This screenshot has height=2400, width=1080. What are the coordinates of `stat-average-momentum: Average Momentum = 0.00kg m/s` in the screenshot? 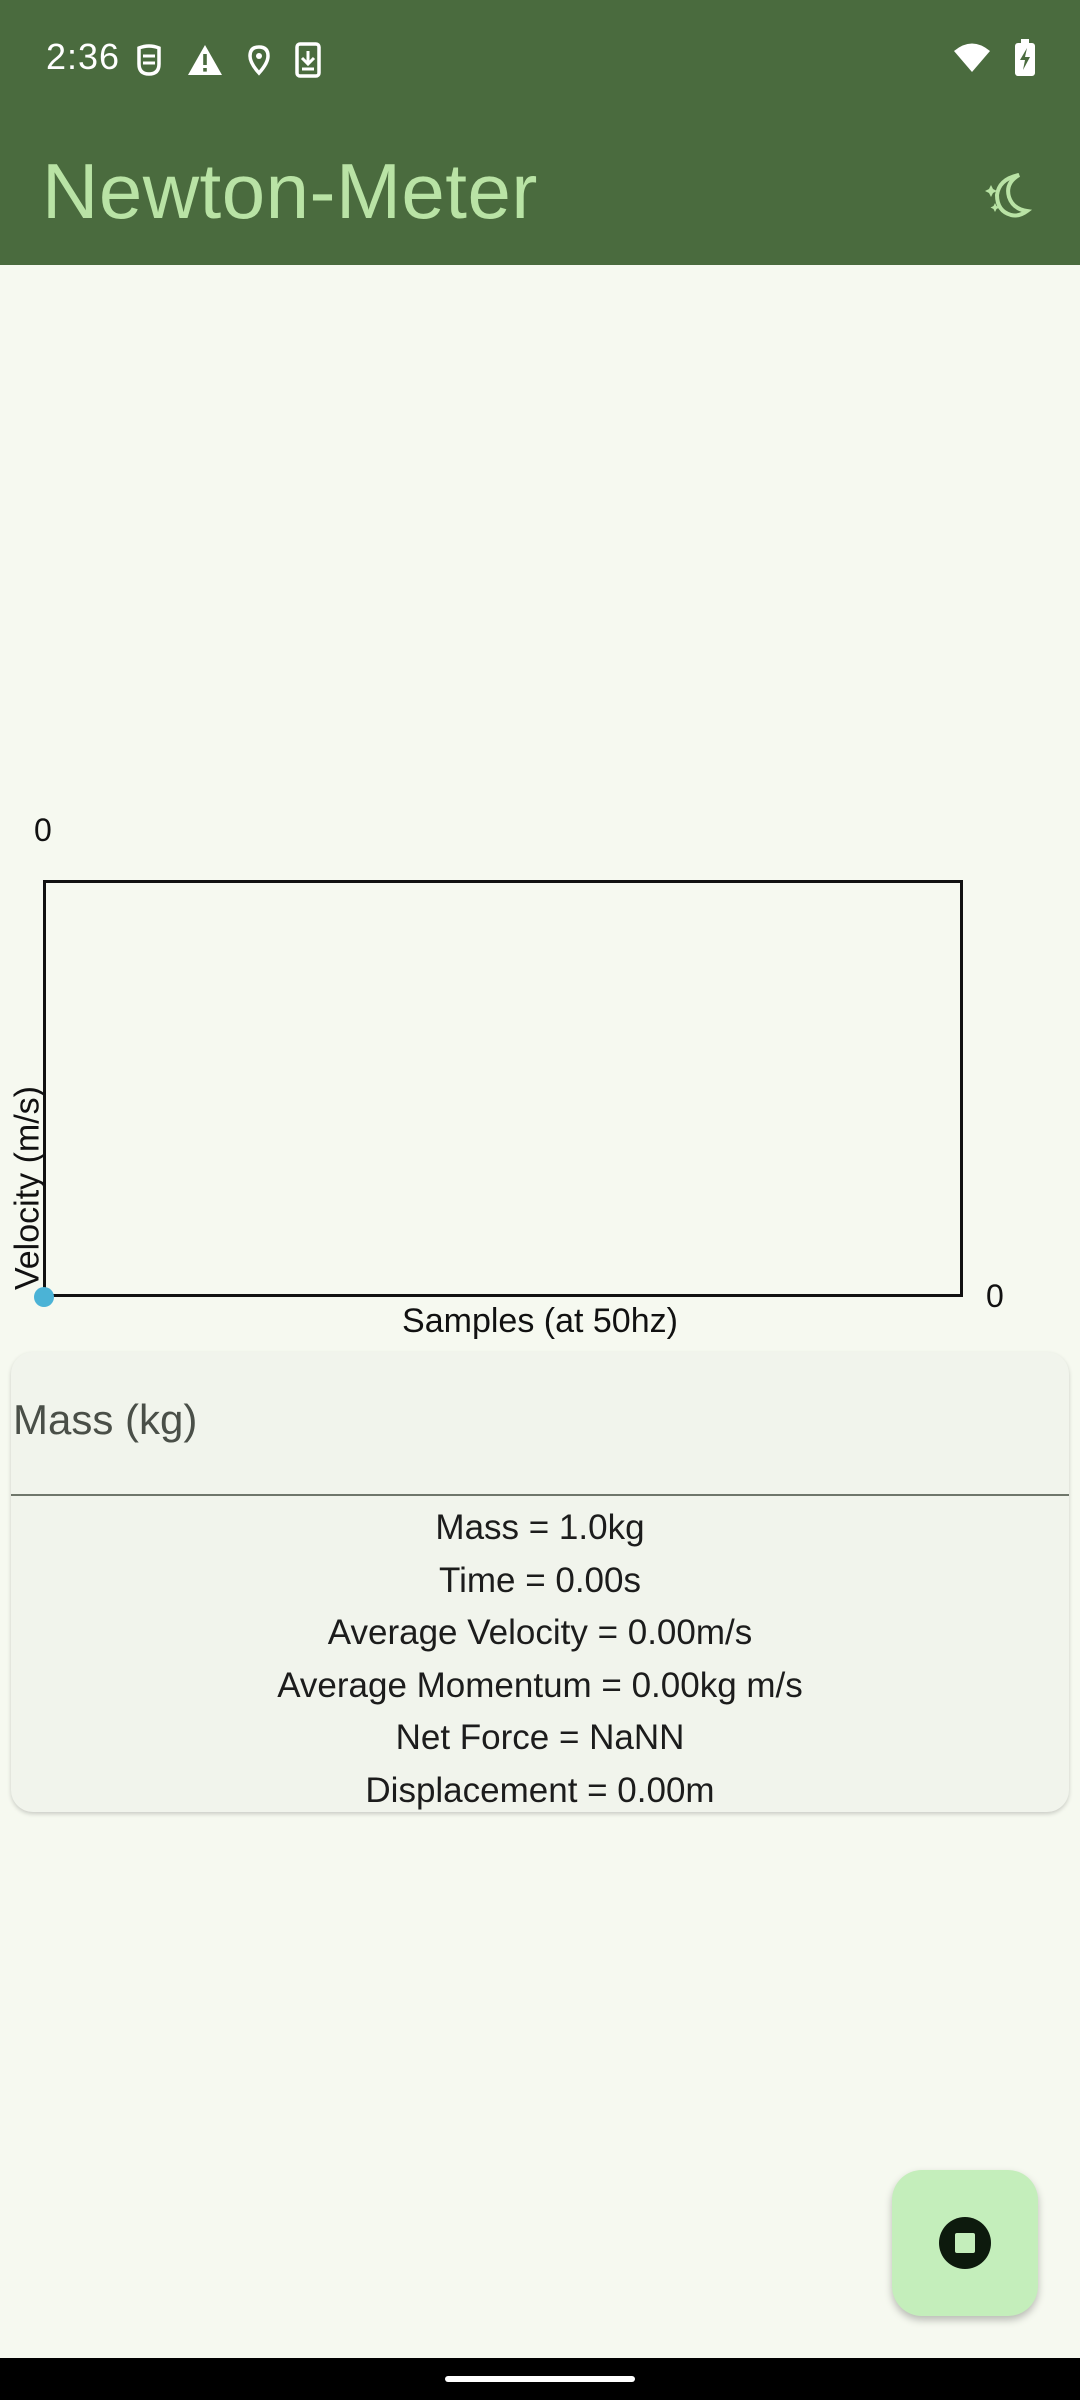 It's located at (540, 1685).